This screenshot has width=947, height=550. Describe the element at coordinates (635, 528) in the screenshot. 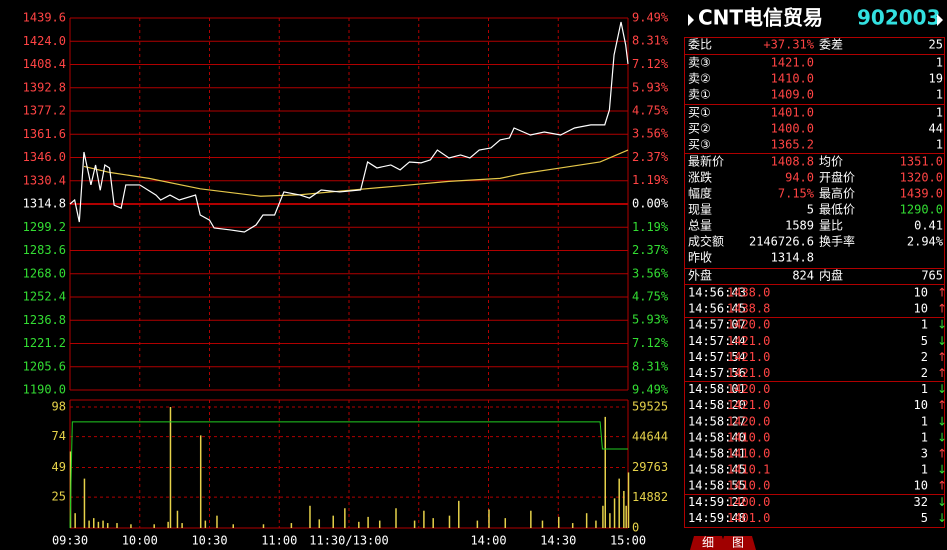

I see `y2-tick-label: 0` at that location.